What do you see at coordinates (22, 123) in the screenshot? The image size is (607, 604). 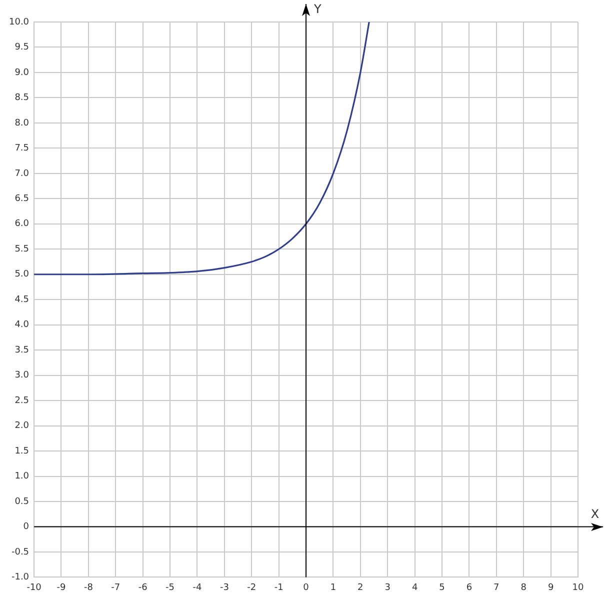 I see `y-tick-label: 8.0` at bounding box center [22, 123].